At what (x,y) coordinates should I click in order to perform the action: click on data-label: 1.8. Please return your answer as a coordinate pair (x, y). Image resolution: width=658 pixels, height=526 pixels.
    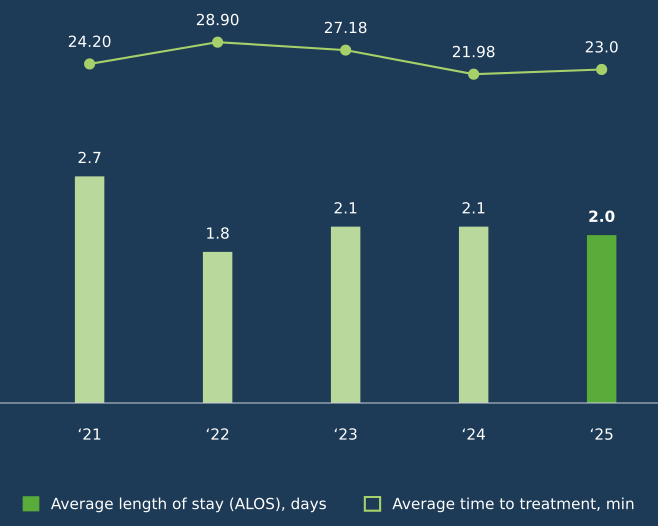
    Looking at the image, I should click on (218, 233).